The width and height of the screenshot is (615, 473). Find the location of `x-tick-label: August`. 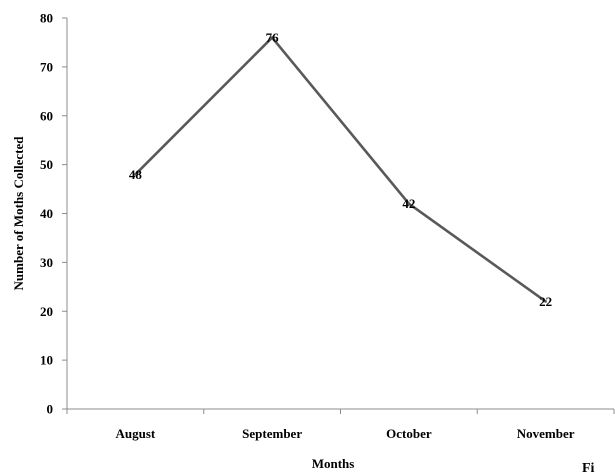

x-tick-label: August is located at coordinates (136, 433).